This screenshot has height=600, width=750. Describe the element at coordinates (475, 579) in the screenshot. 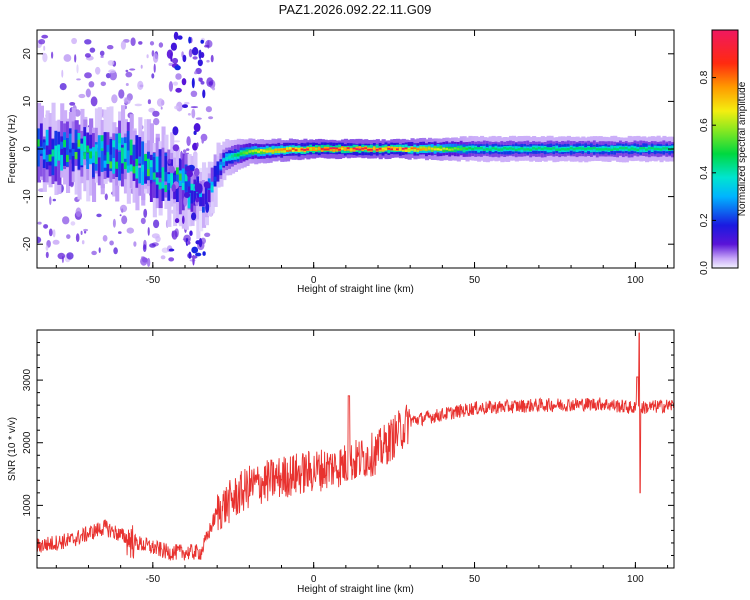

I see `x-tick-label: 50` at that location.